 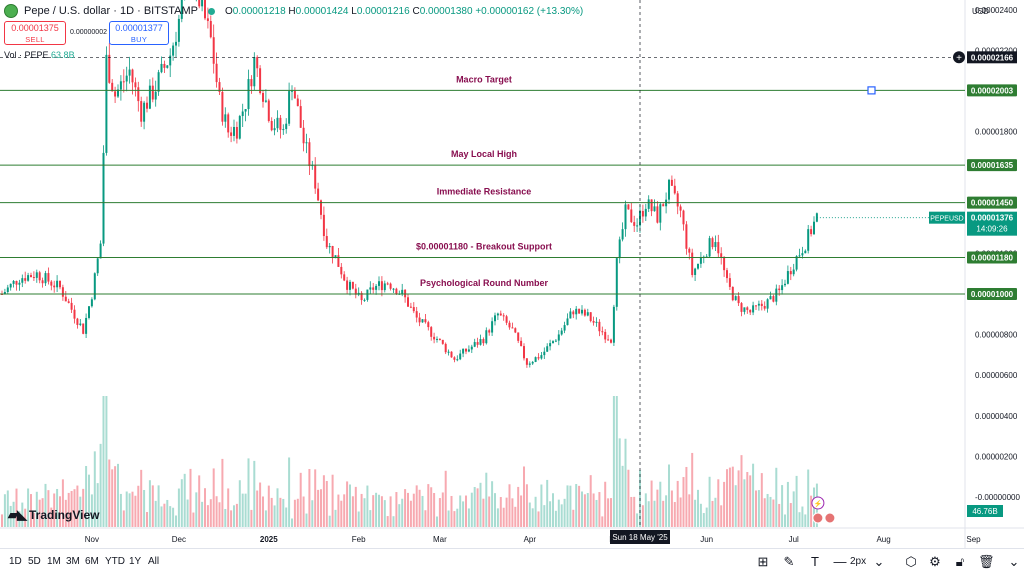 What do you see at coordinates (879, 561) in the screenshot?
I see `chevron-down-icon: ⌄` at bounding box center [879, 561].